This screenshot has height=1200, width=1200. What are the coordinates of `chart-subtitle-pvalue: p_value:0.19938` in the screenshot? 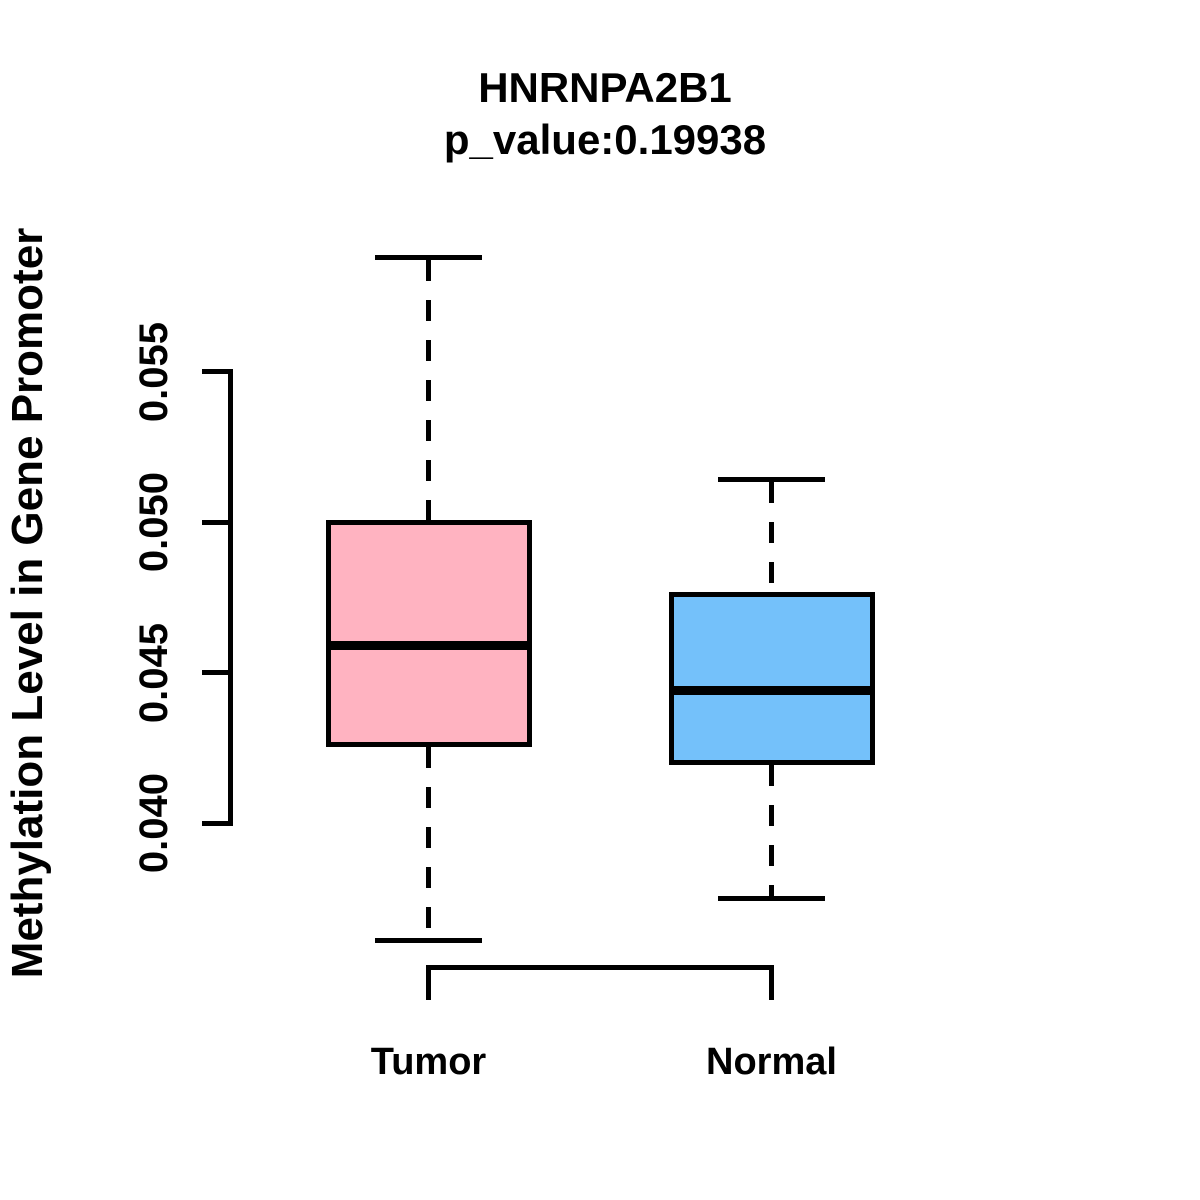 It's located at (605, 139).